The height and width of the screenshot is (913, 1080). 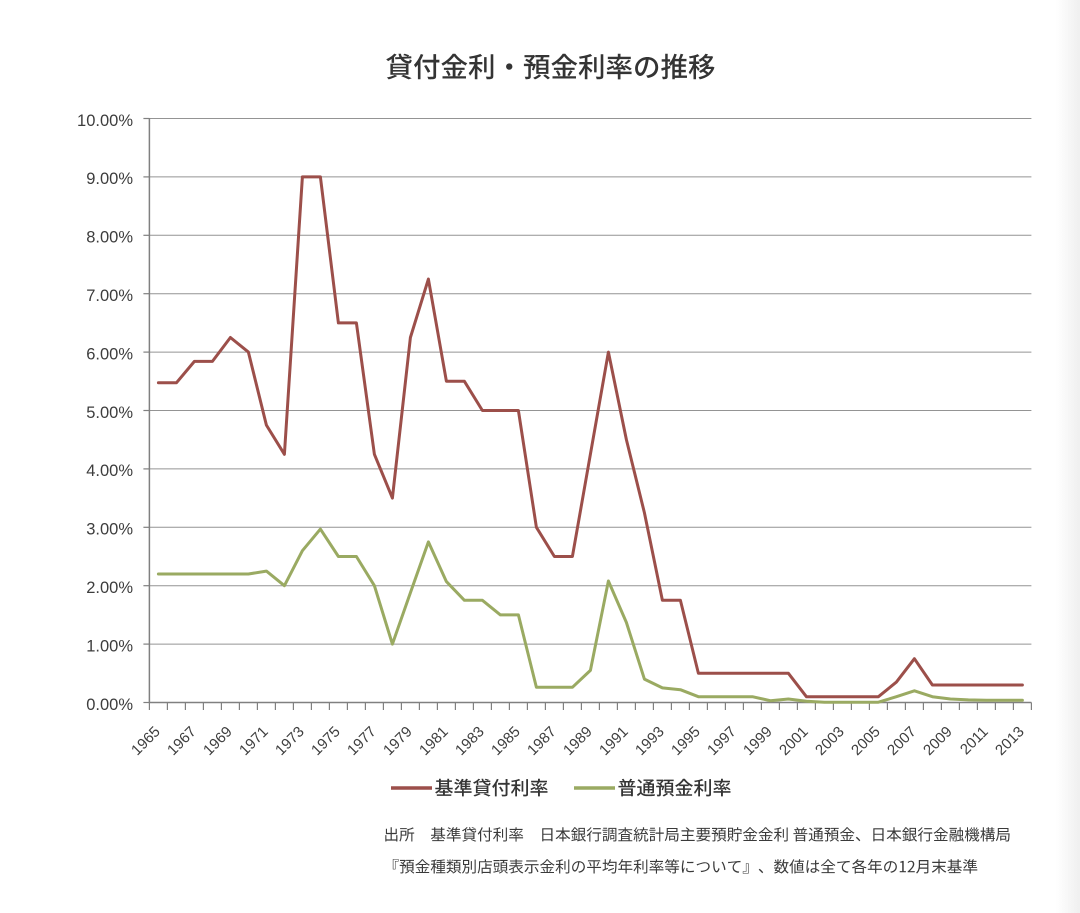 What do you see at coordinates (109, 179) in the screenshot?
I see `svg-text: 9.00%` at bounding box center [109, 179].